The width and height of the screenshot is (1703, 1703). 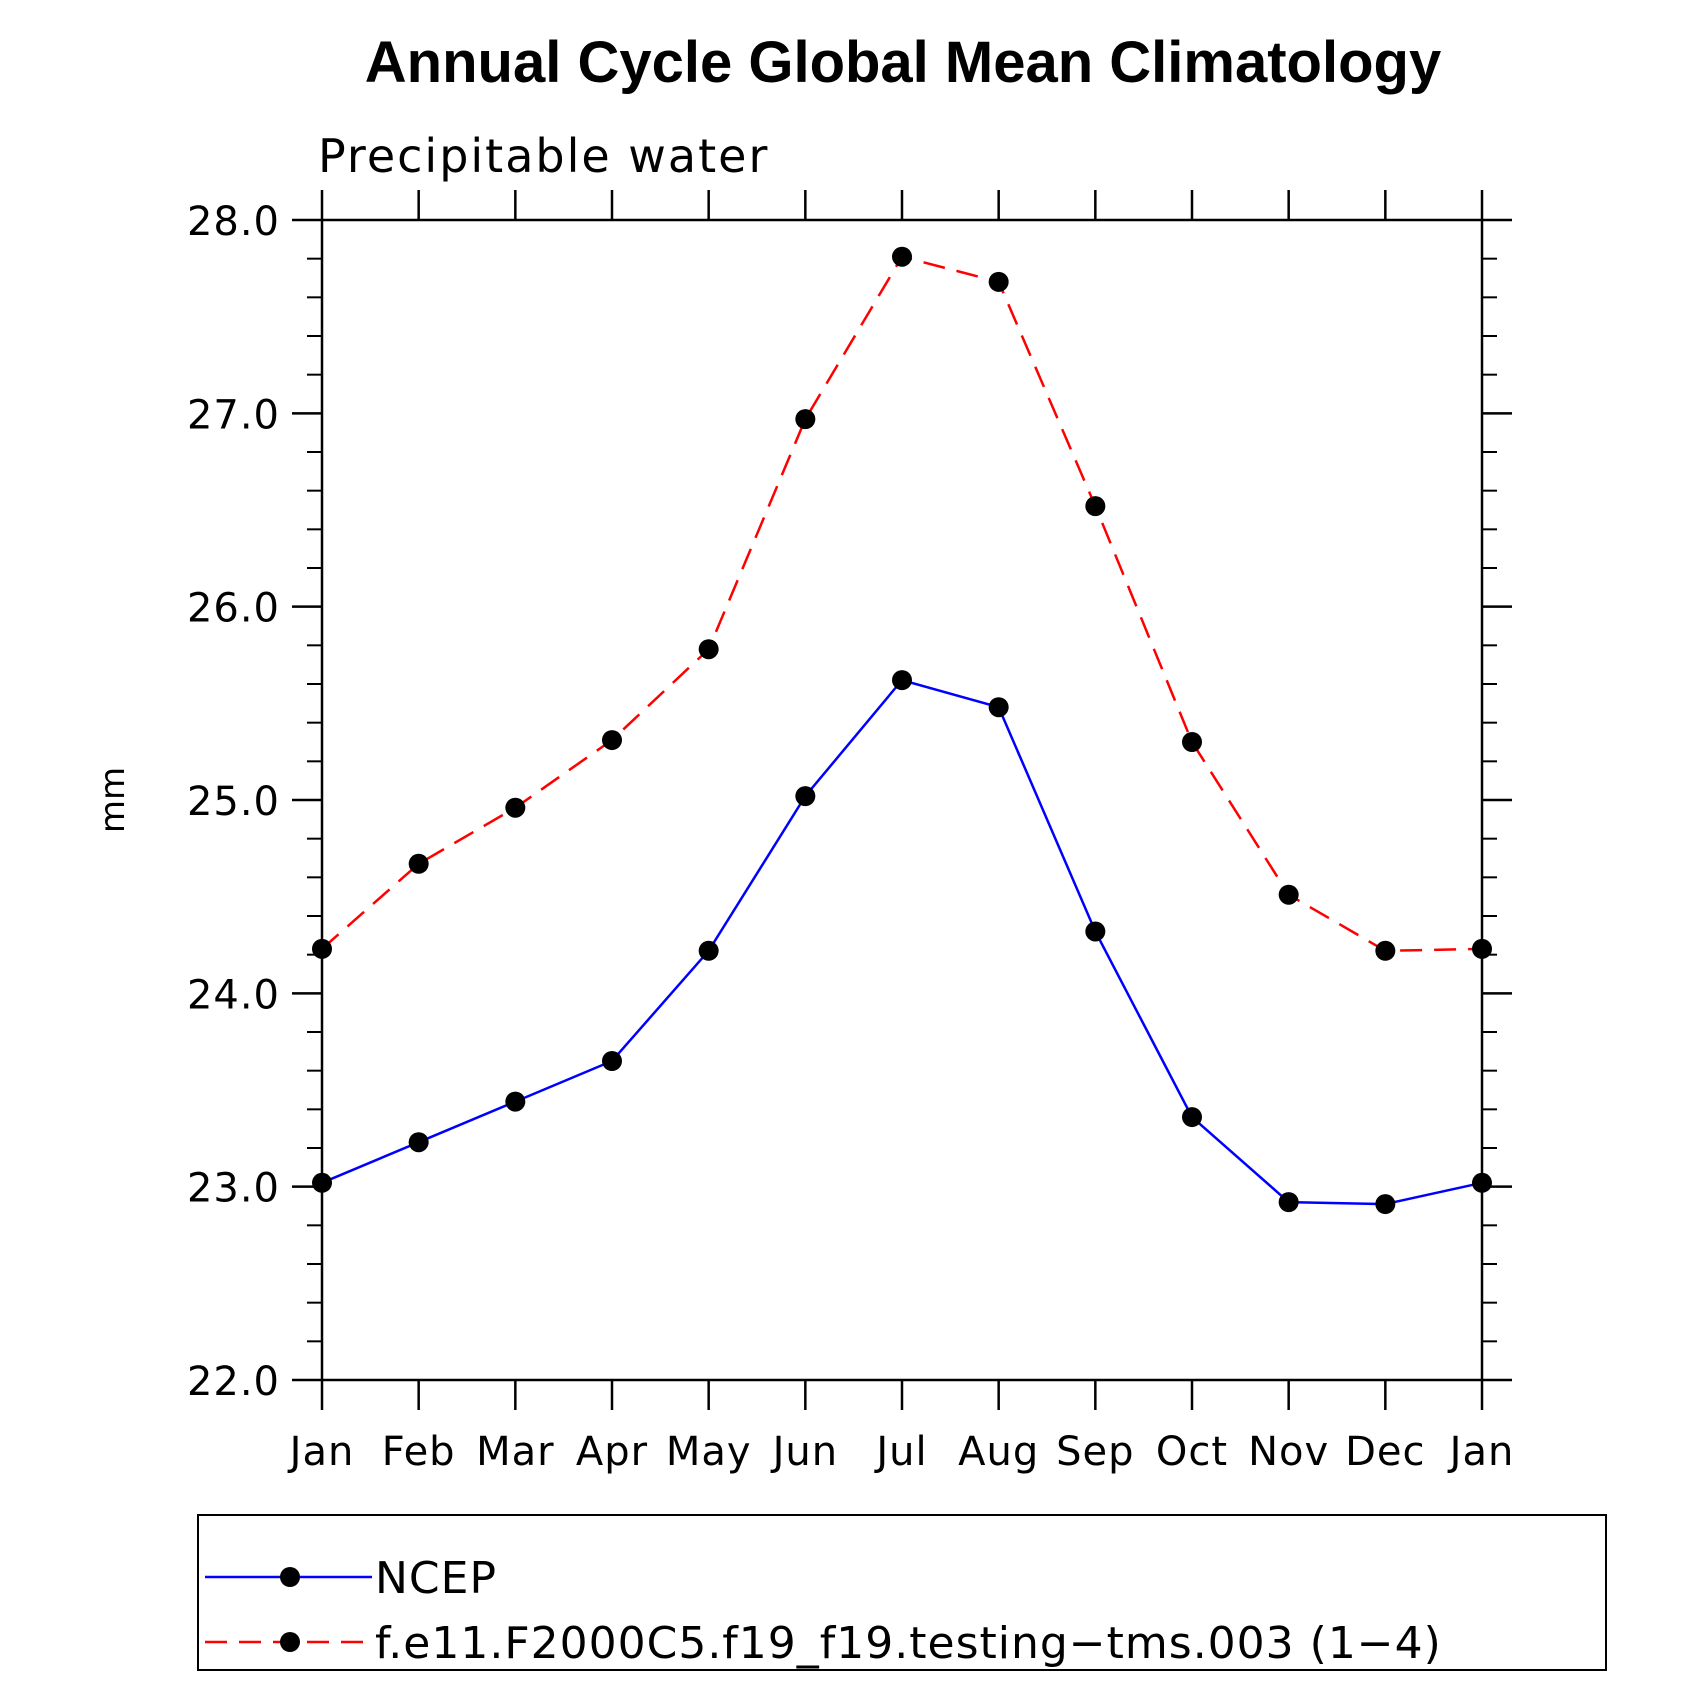 What do you see at coordinates (233, 222) in the screenshot?
I see `y-tick-label: 28.0` at bounding box center [233, 222].